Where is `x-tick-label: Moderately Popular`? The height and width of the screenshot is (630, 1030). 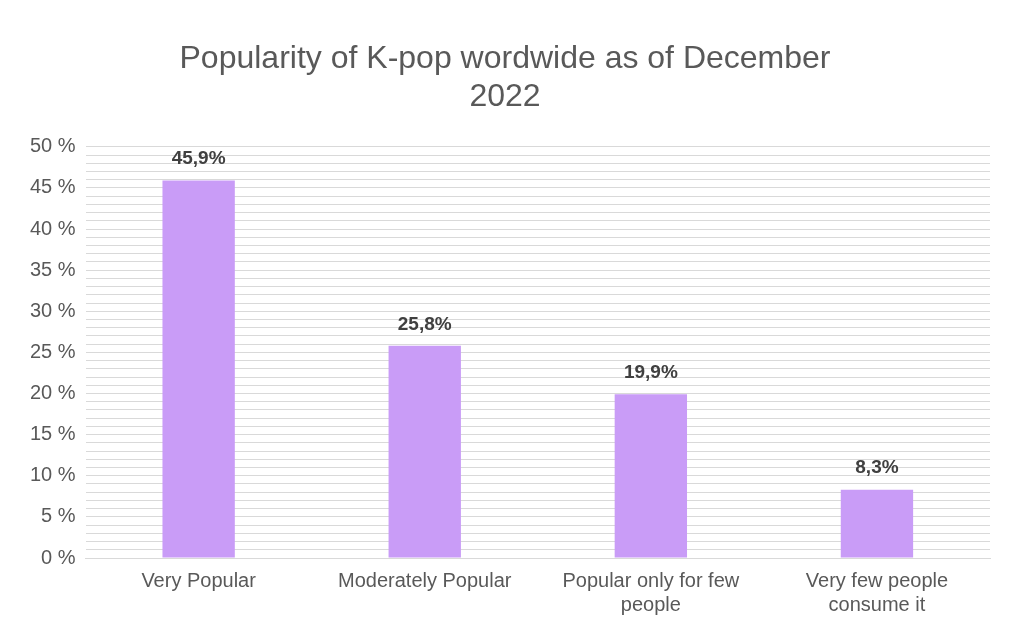 x-tick-label: Moderately Popular is located at coordinates (425, 579).